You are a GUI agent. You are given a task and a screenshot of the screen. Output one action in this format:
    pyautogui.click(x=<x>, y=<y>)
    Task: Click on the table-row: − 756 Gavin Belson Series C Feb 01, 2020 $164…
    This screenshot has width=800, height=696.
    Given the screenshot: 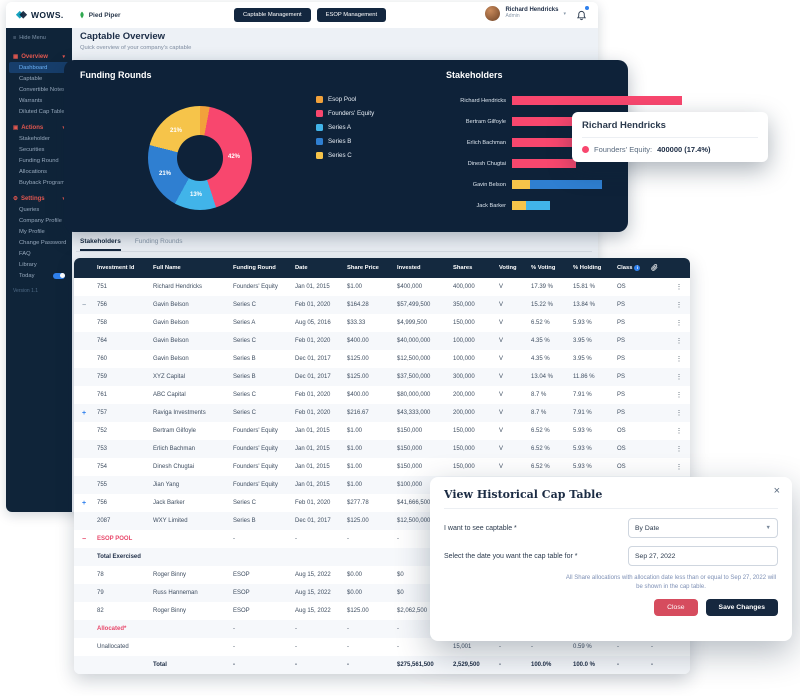 What is the action you would take?
    pyautogui.click(x=382, y=305)
    